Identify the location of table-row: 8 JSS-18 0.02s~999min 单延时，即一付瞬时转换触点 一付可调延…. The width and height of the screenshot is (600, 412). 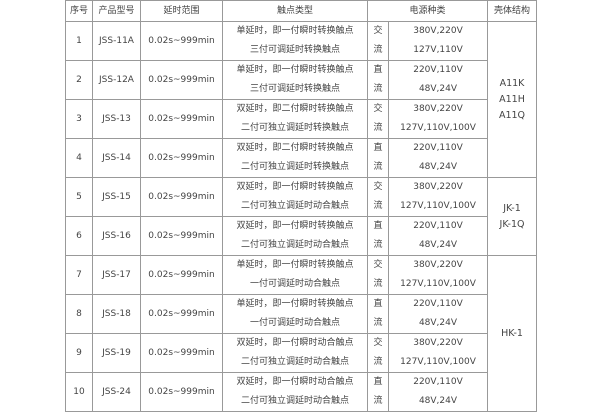
(301, 314).